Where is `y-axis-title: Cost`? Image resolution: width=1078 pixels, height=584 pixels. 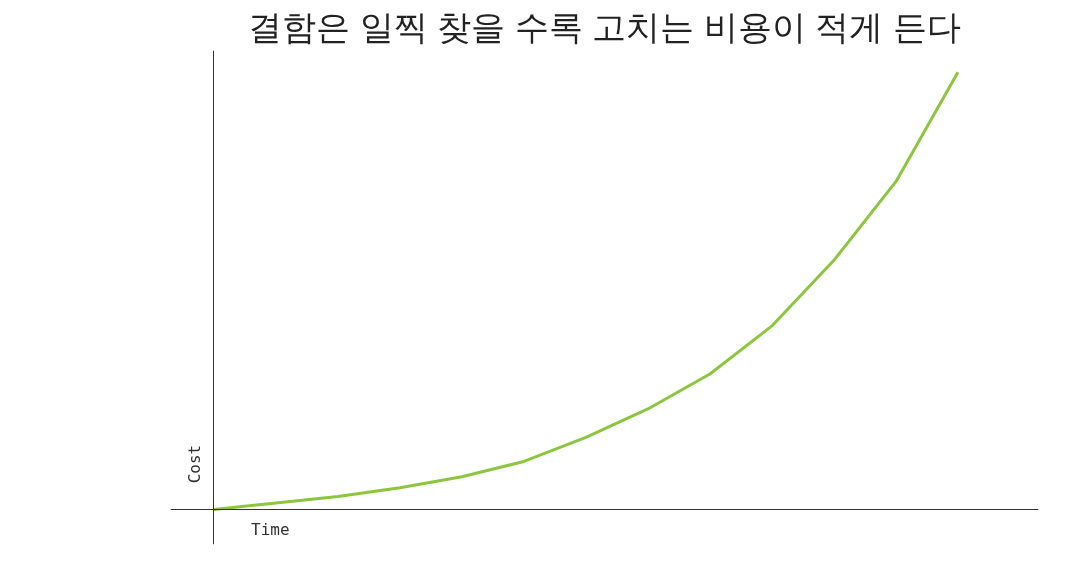
y-axis-title: Cost is located at coordinates (194, 464).